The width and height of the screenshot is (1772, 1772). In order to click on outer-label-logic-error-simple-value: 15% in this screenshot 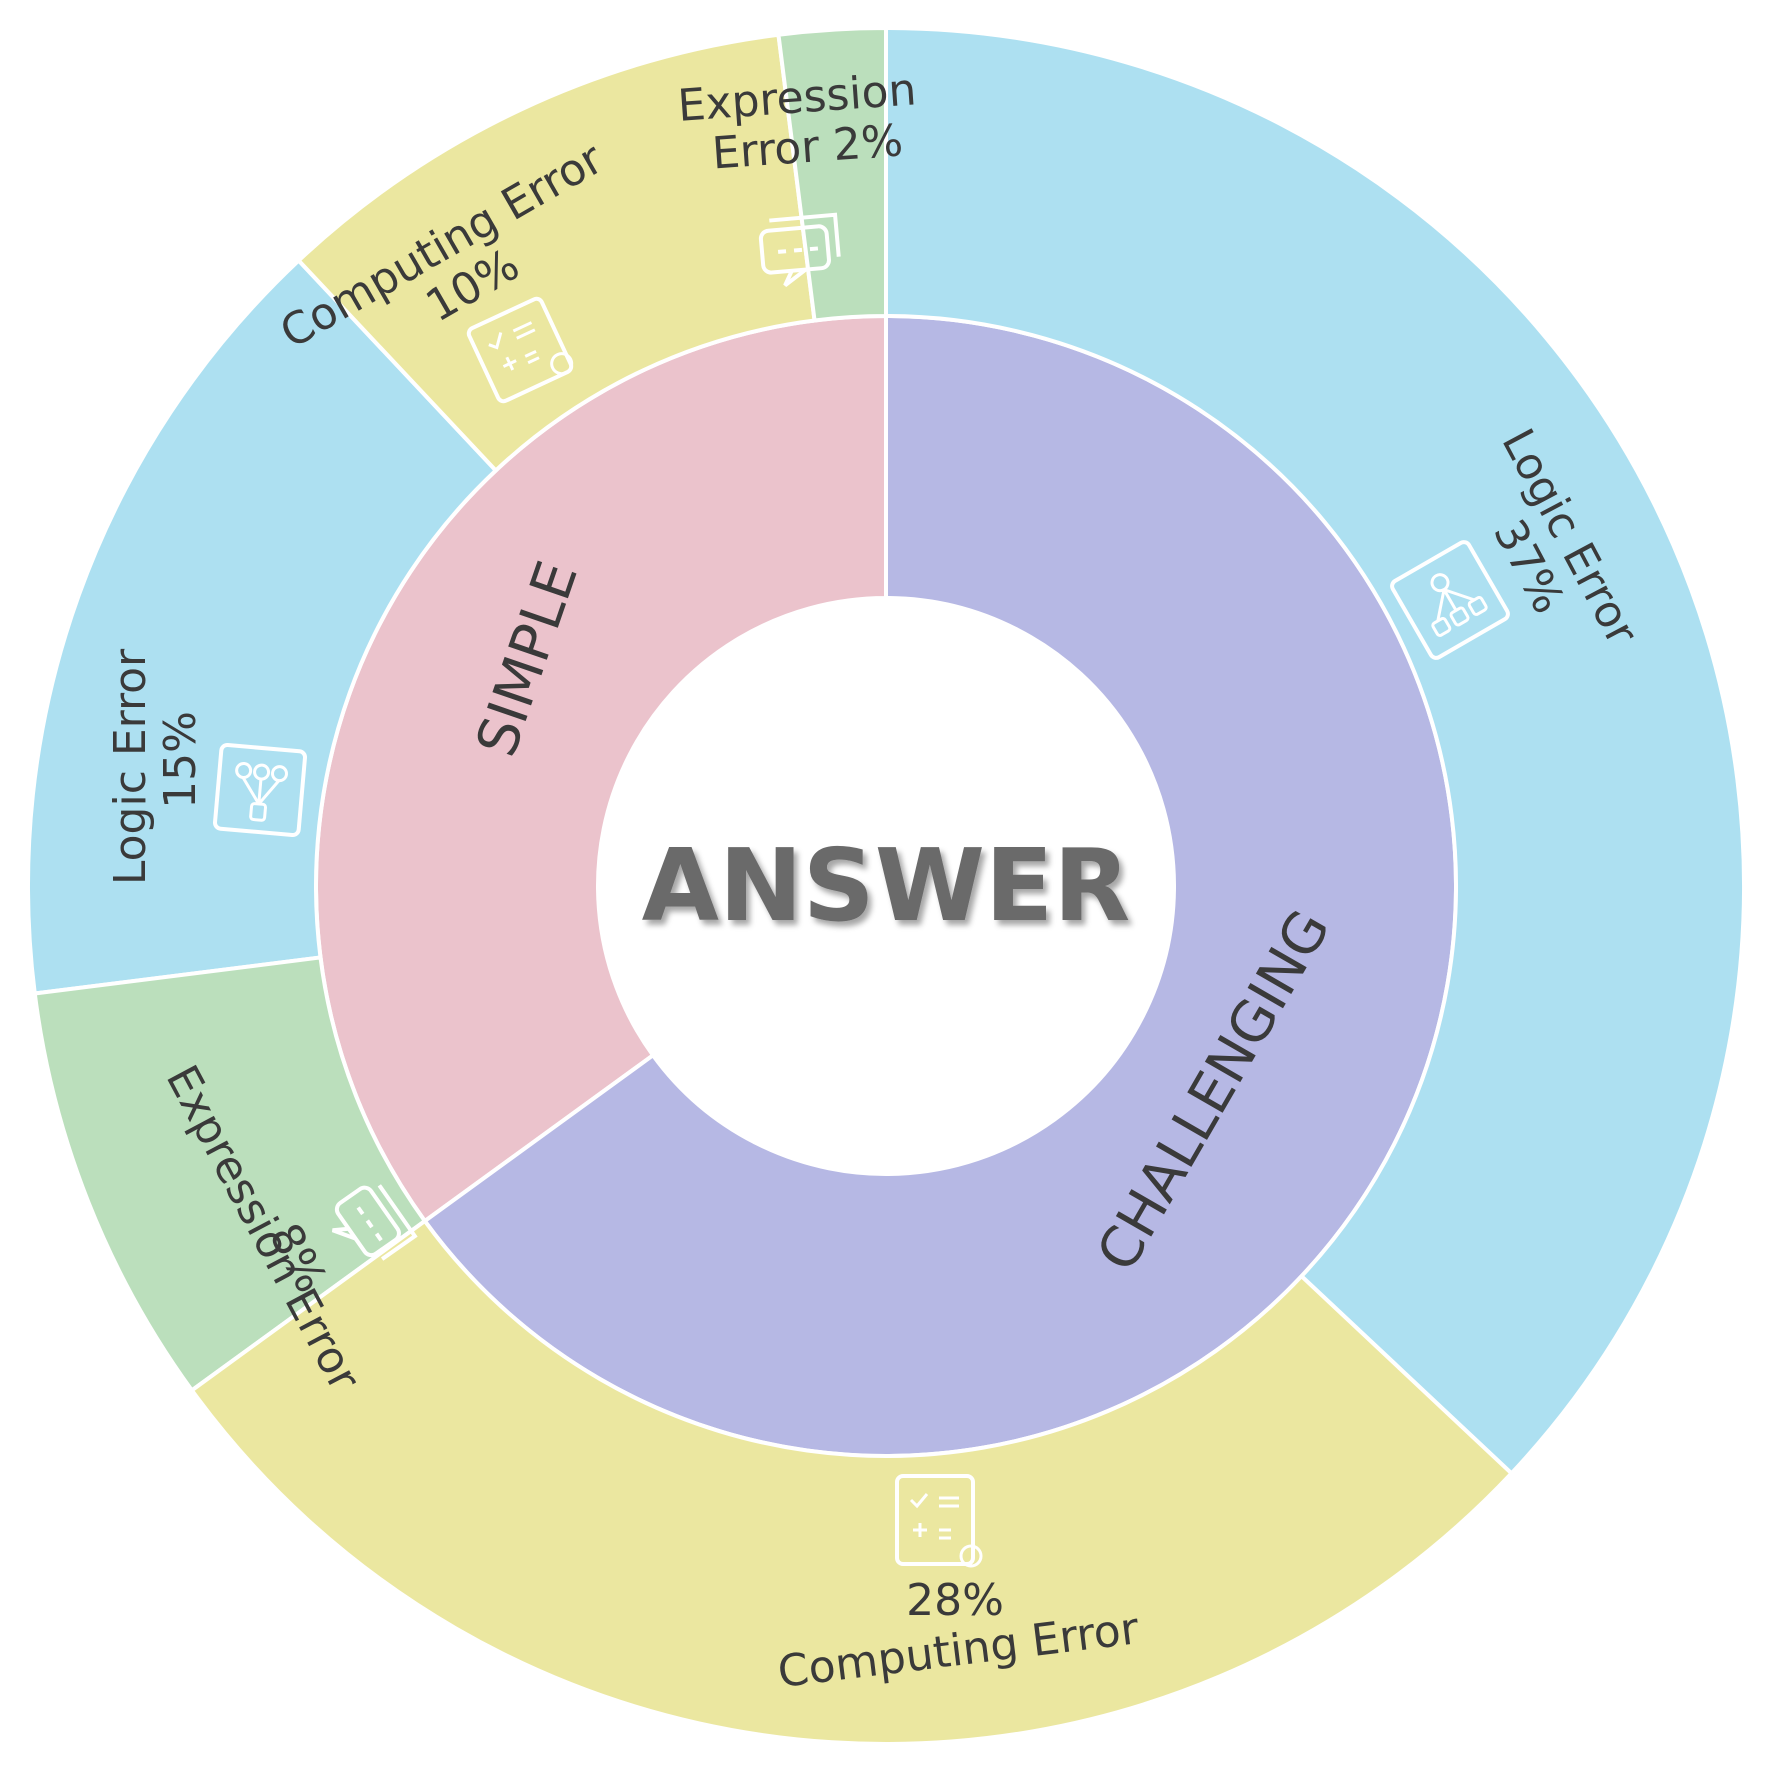, I will do `click(180, 760)`.